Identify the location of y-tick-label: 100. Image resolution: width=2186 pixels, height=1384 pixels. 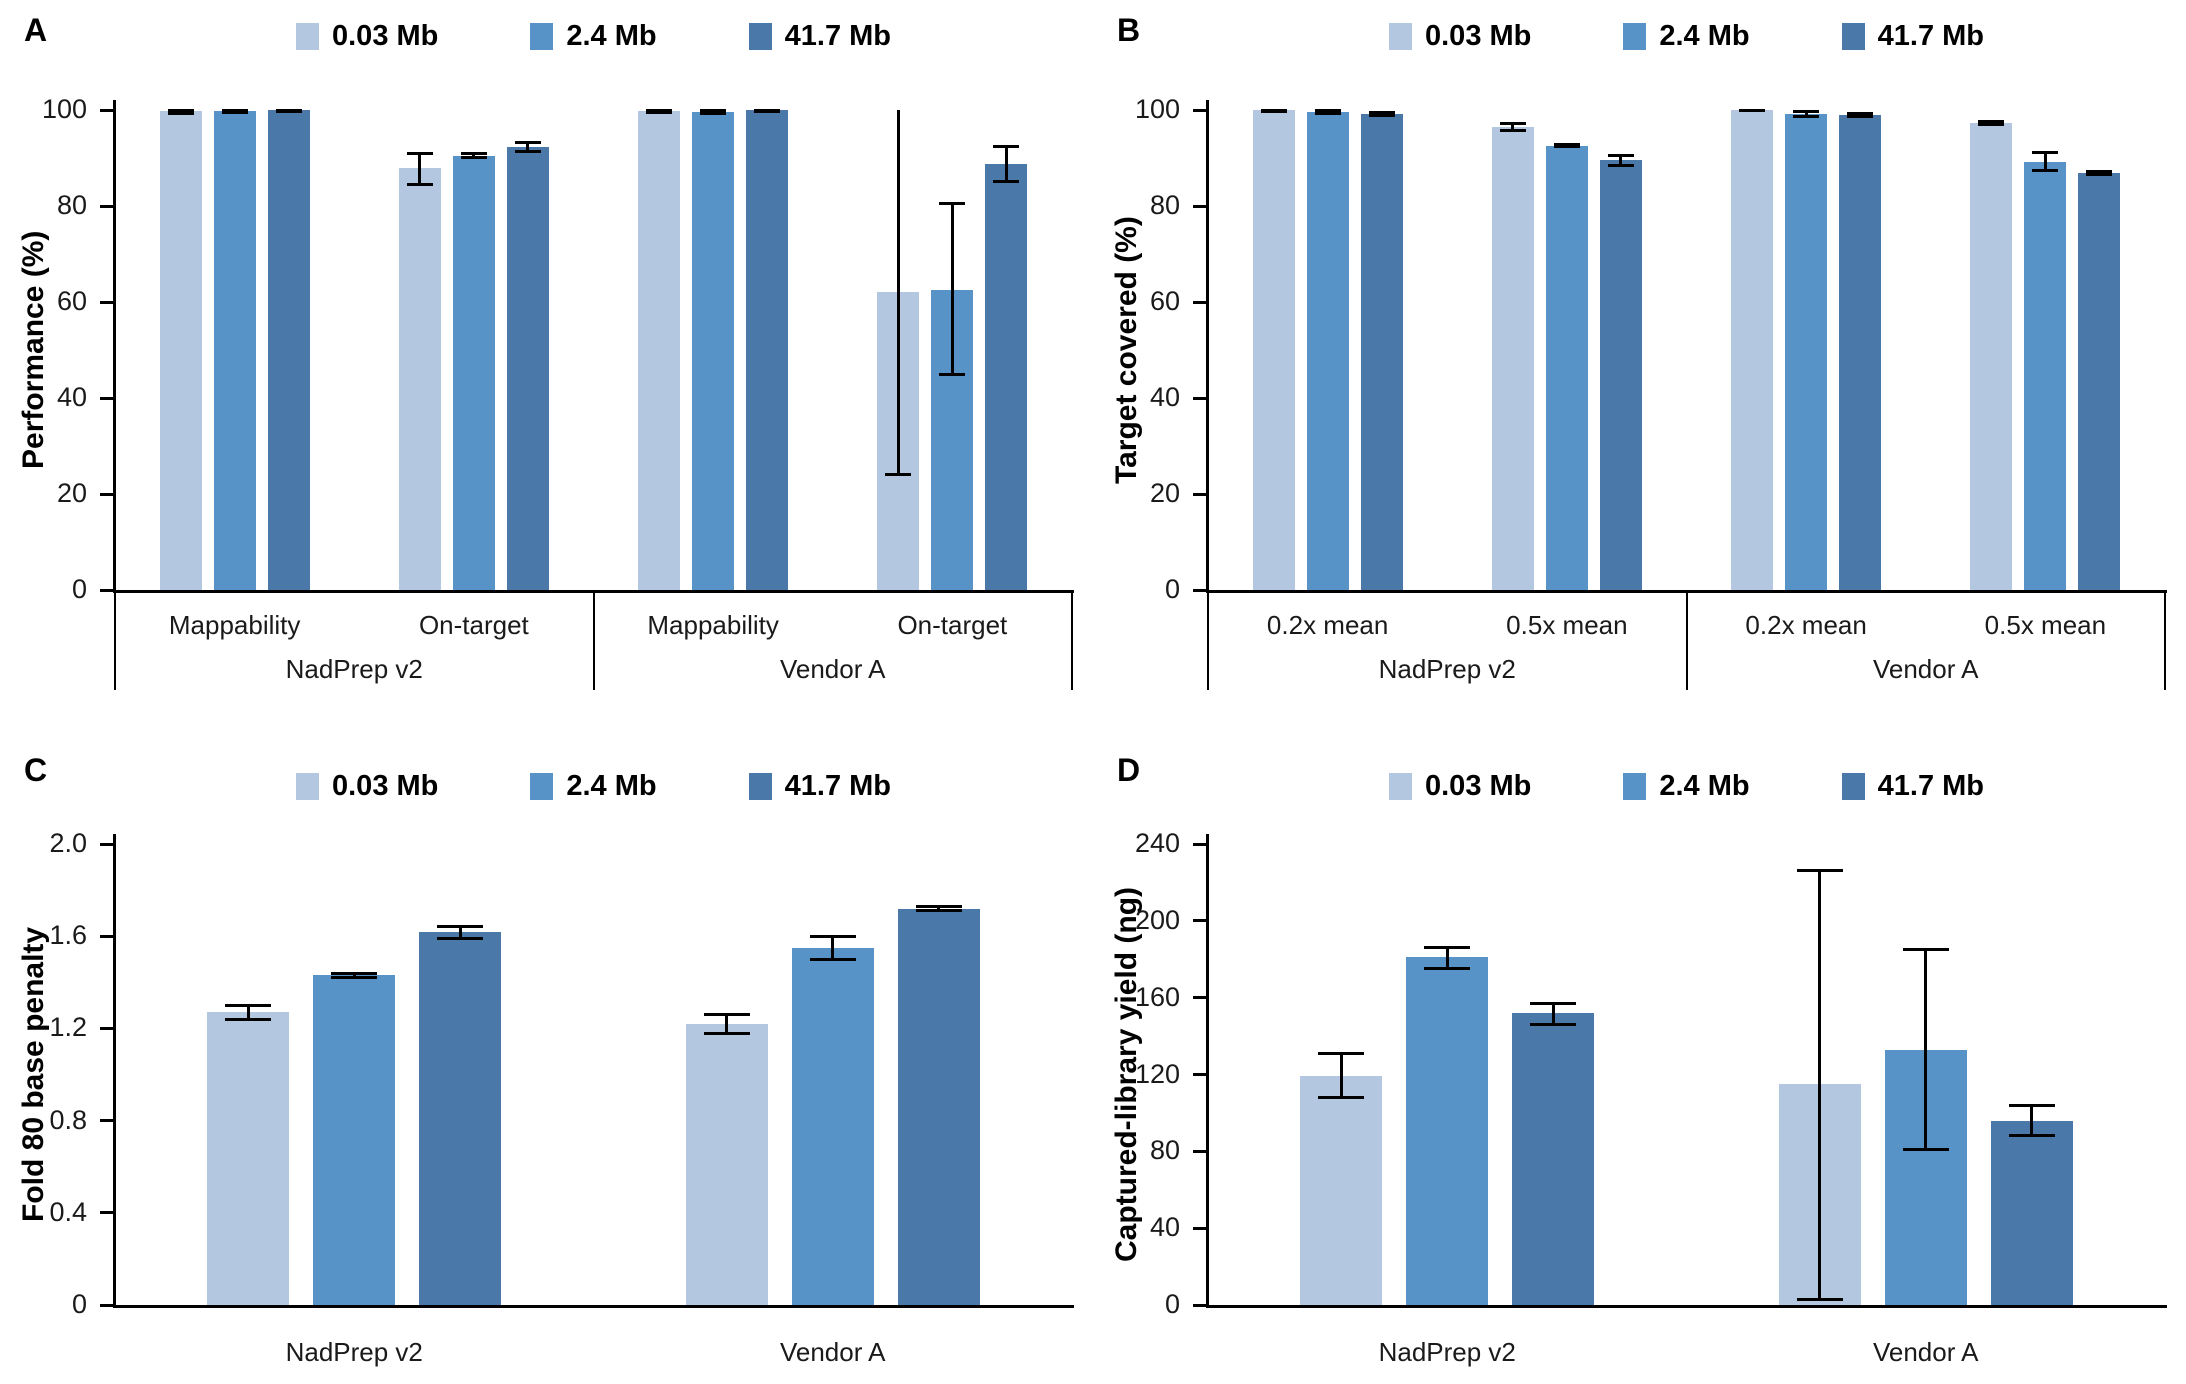
(1157, 109).